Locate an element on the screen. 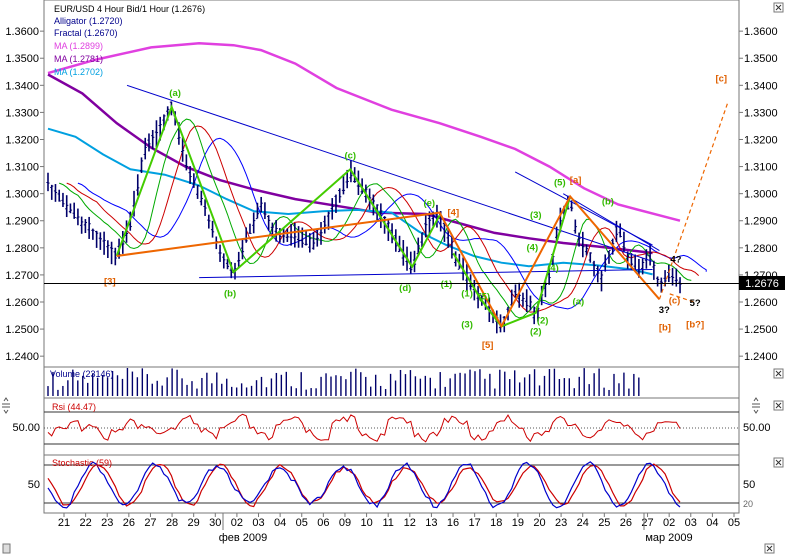  volume-panel-frame is located at coordinates (391, 382).